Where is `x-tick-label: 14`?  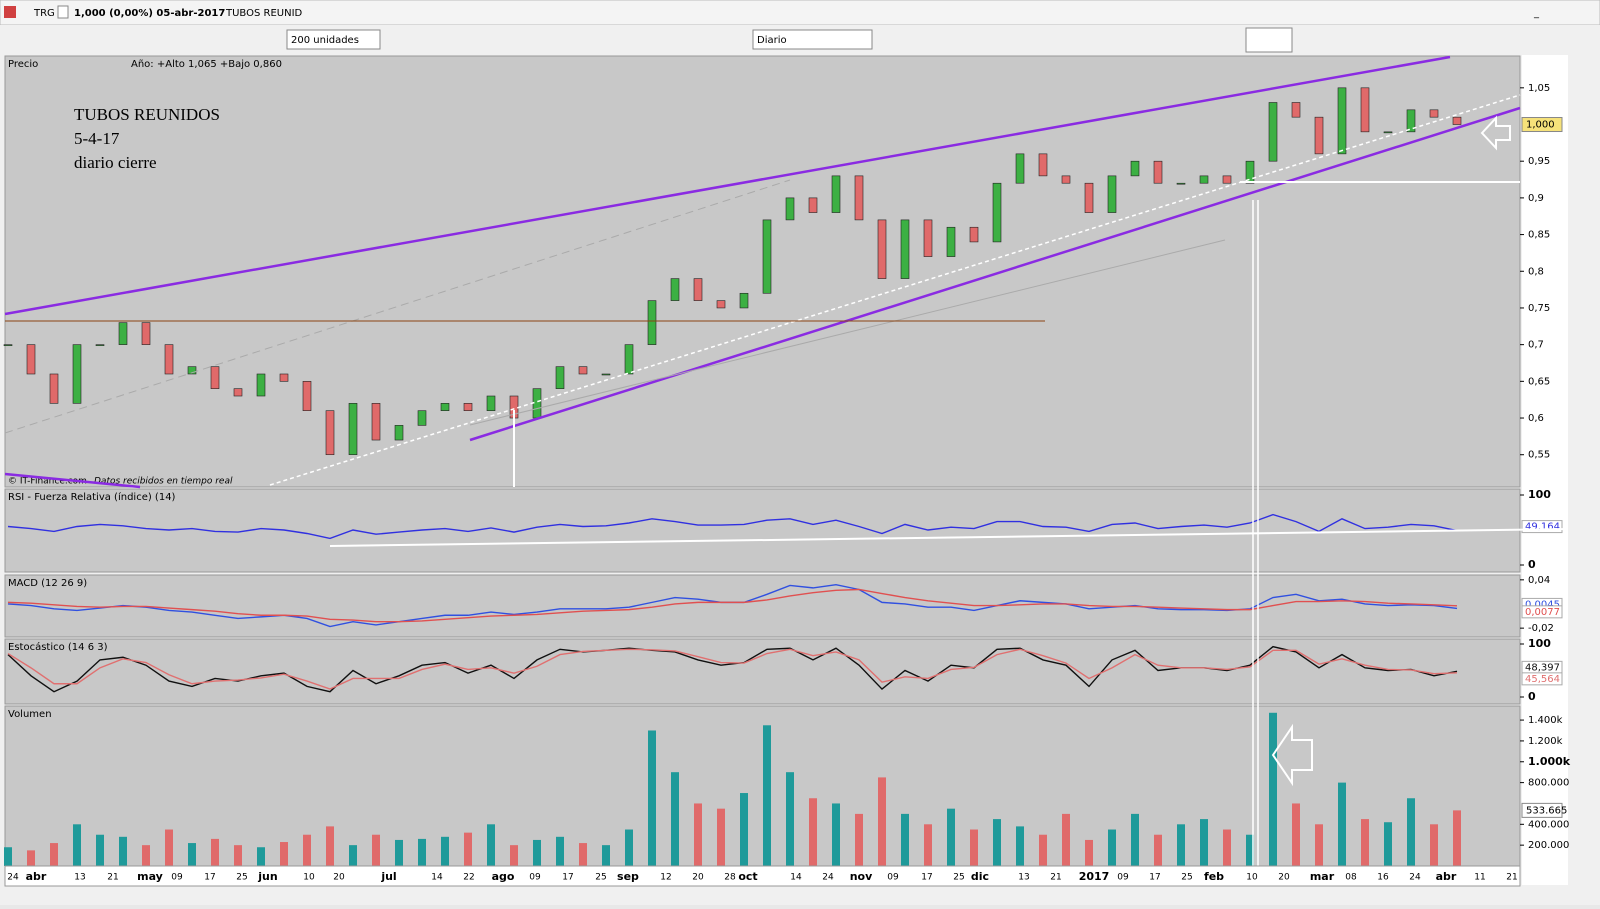 x-tick-label: 14 is located at coordinates (437, 878).